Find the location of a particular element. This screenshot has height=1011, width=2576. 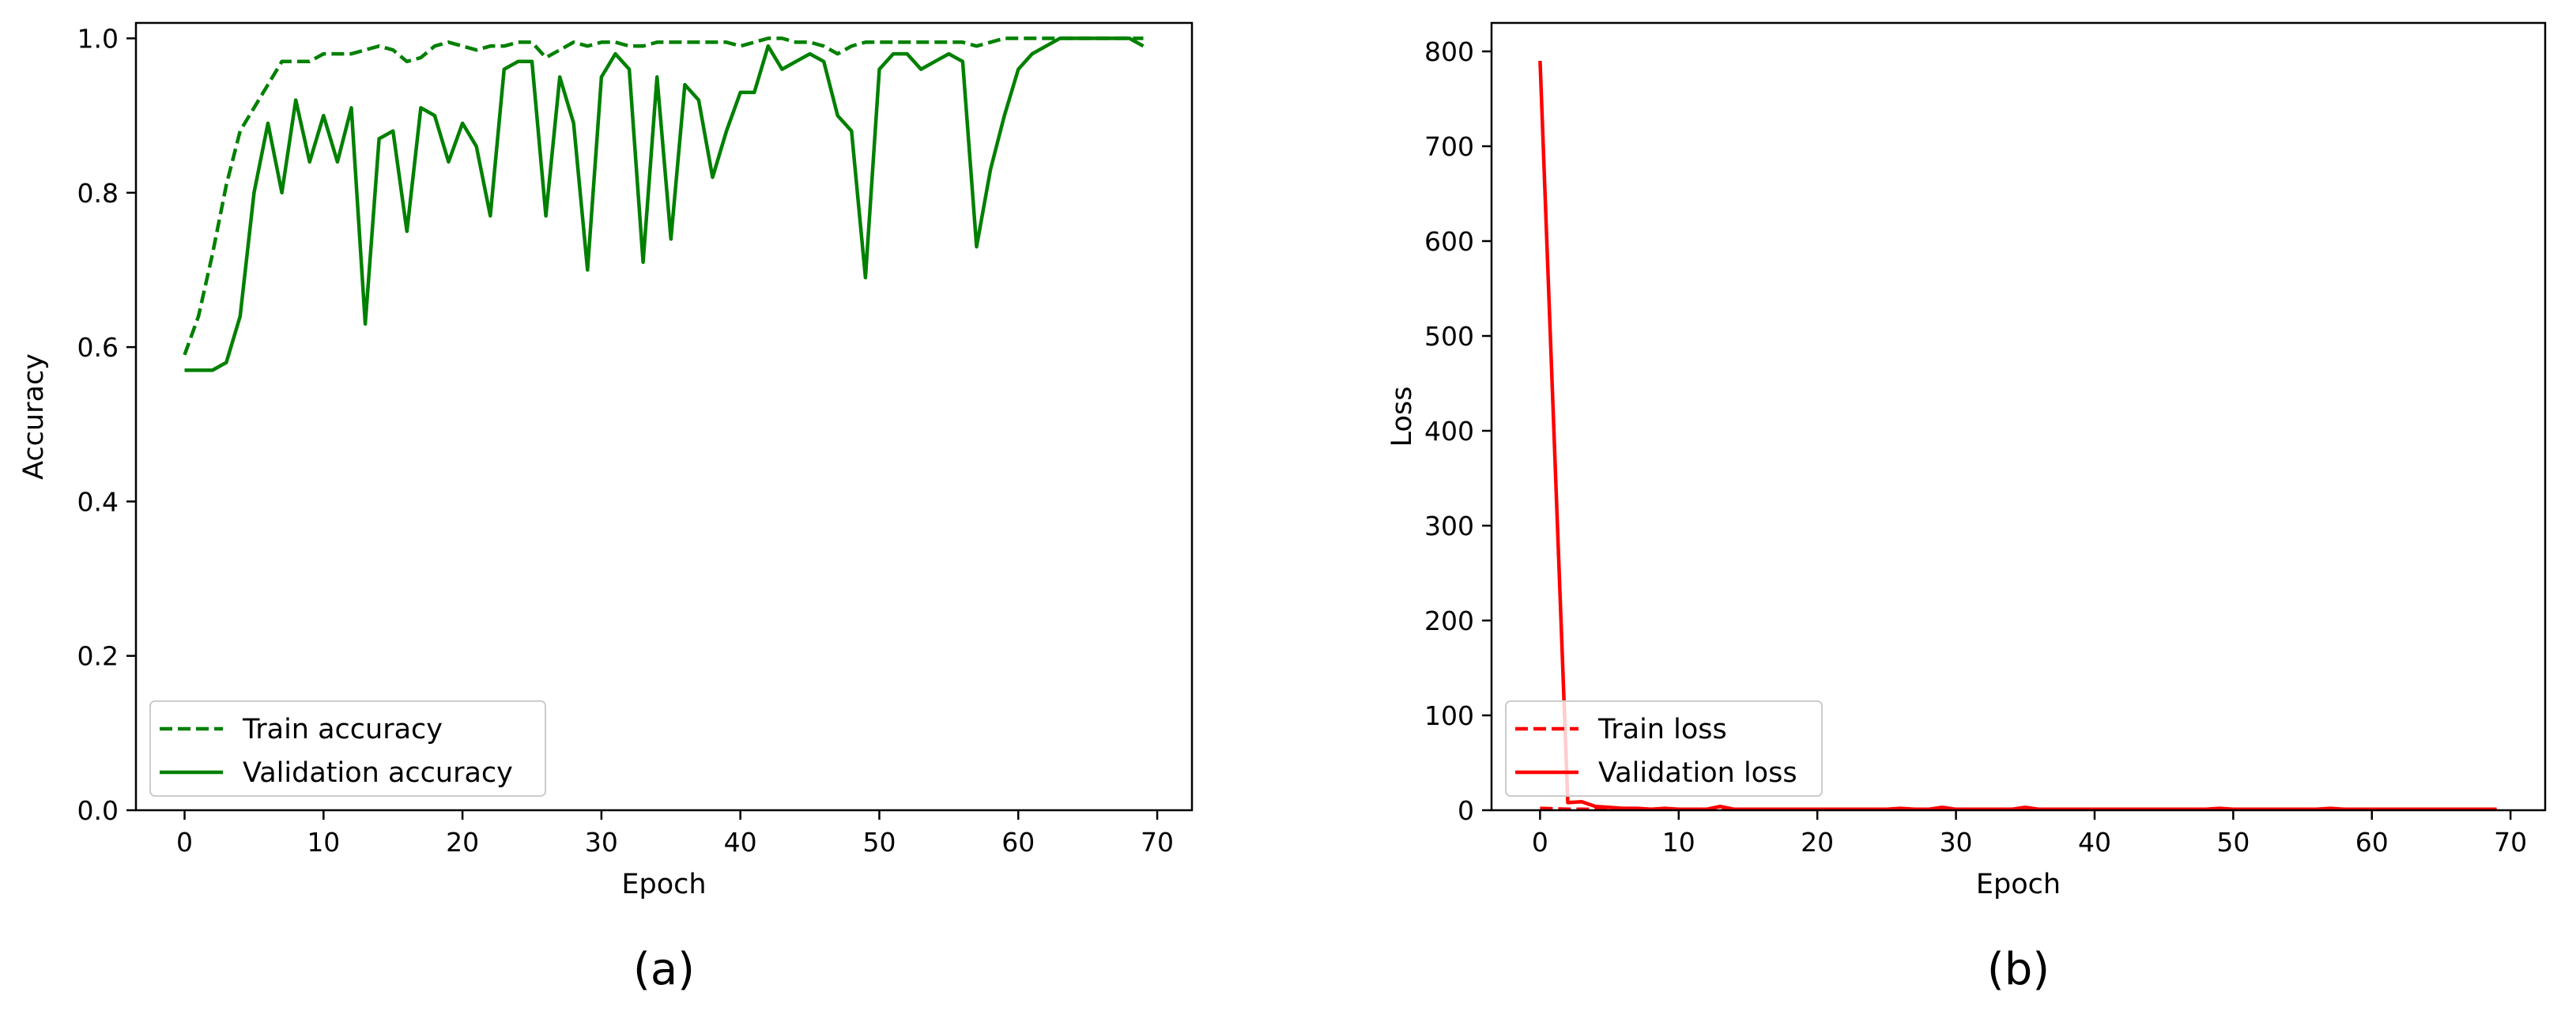

accuracy-legend: Train accuracy Validation accuracy is located at coordinates (347, 748).